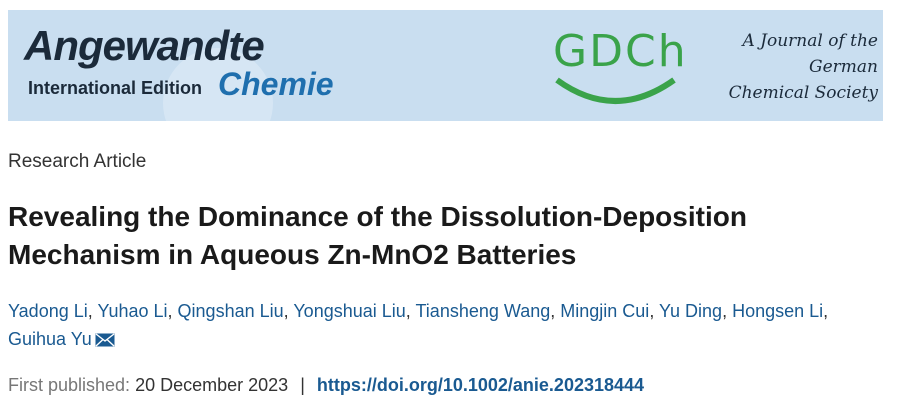  I want to click on gdch-bowl-icon, so click(615, 90).